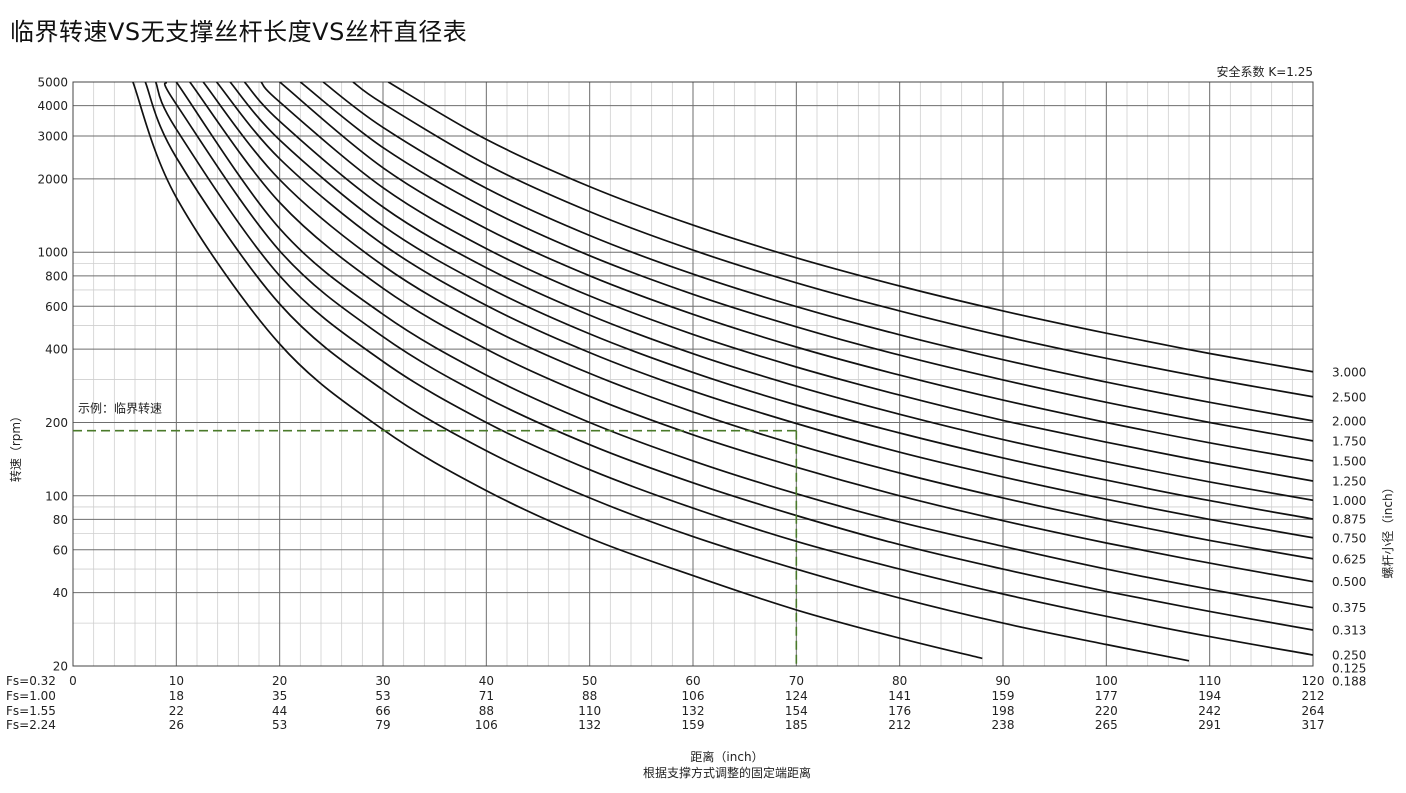 Image resolution: width=1406 pixels, height=793 pixels. What do you see at coordinates (60, 667) in the screenshot?
I see `y-tick-label: 20` at bounding box center [60, 667].